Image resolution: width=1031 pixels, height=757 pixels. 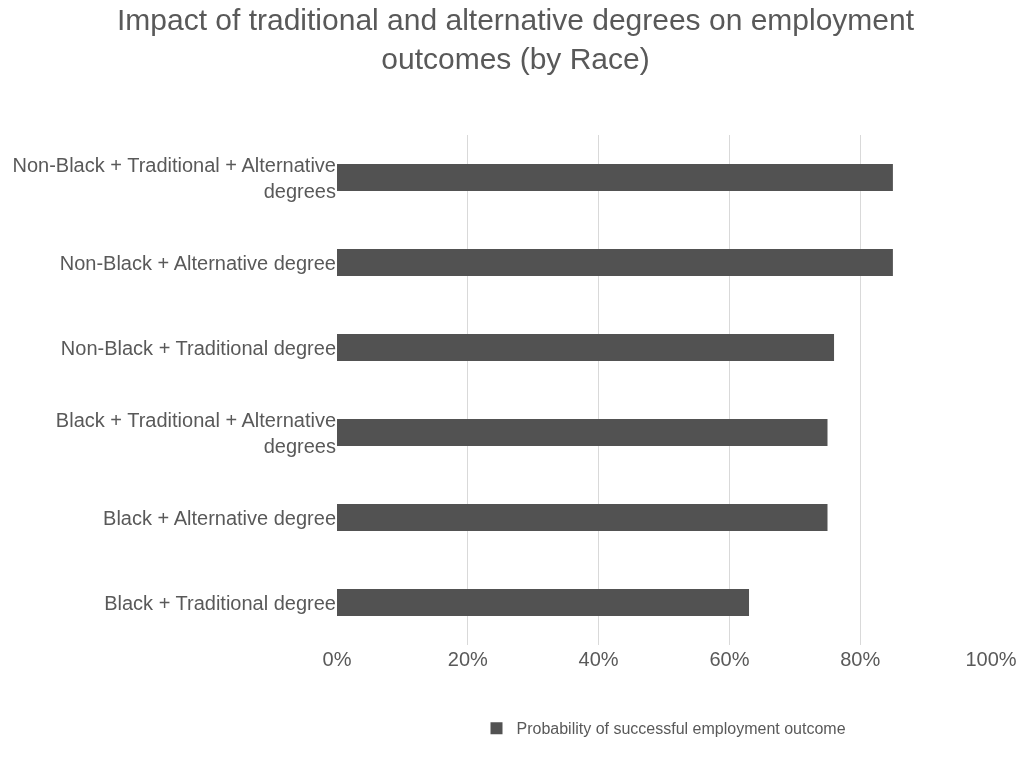 What do you see at coordinates (198, 347) in the screenshot?
I see `y-tick-label: Non-Black + Traditional degree` at bounding box center [198, 347].